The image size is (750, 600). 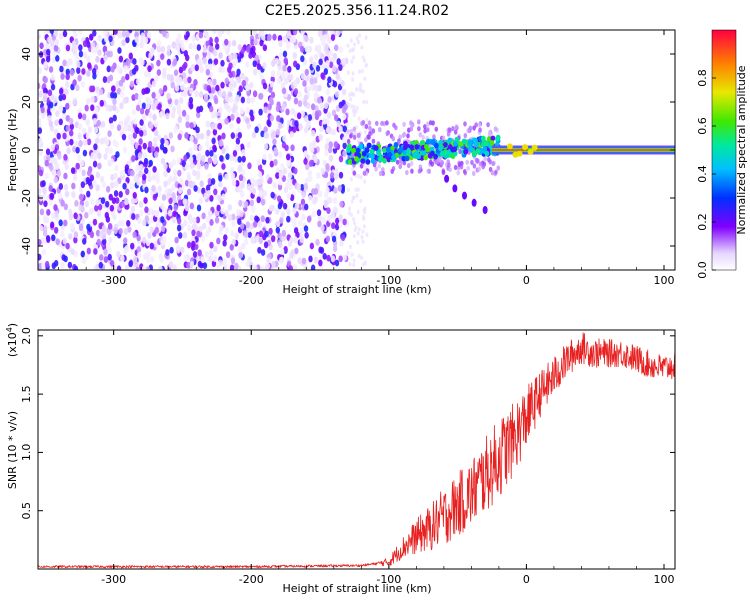 What do you see at coordinates (388, 280) in the screenshot?
I see `spectrogram-x-tick-label: -100` at bounding box center [388, 280].